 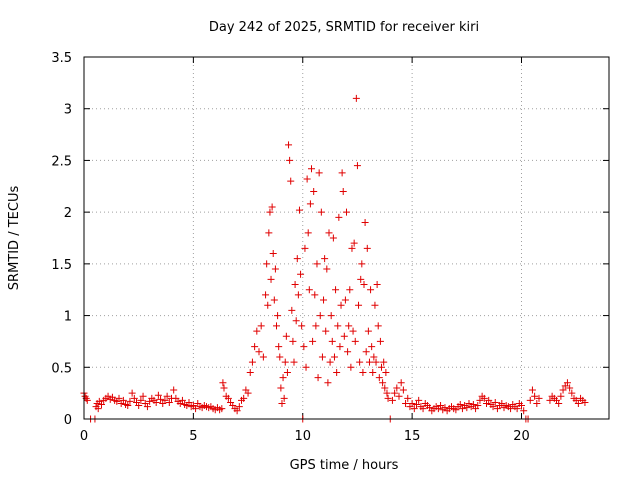 I want to click on y-tick-label: 2, so click(x=68, y=213).